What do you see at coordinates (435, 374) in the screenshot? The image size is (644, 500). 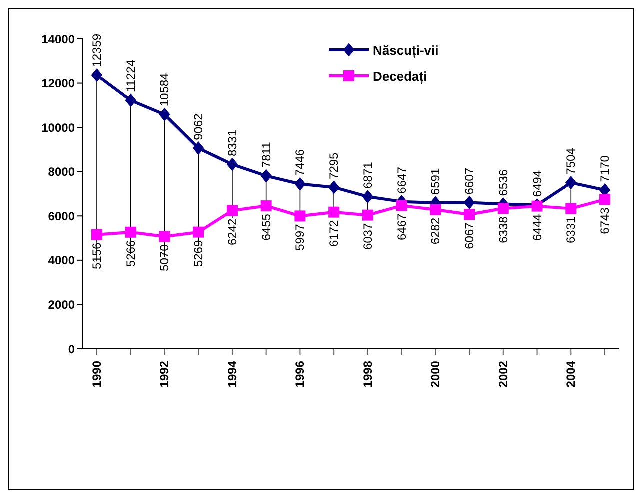 I see `x-tick-label: 2000` at bounding box center [435, 374].